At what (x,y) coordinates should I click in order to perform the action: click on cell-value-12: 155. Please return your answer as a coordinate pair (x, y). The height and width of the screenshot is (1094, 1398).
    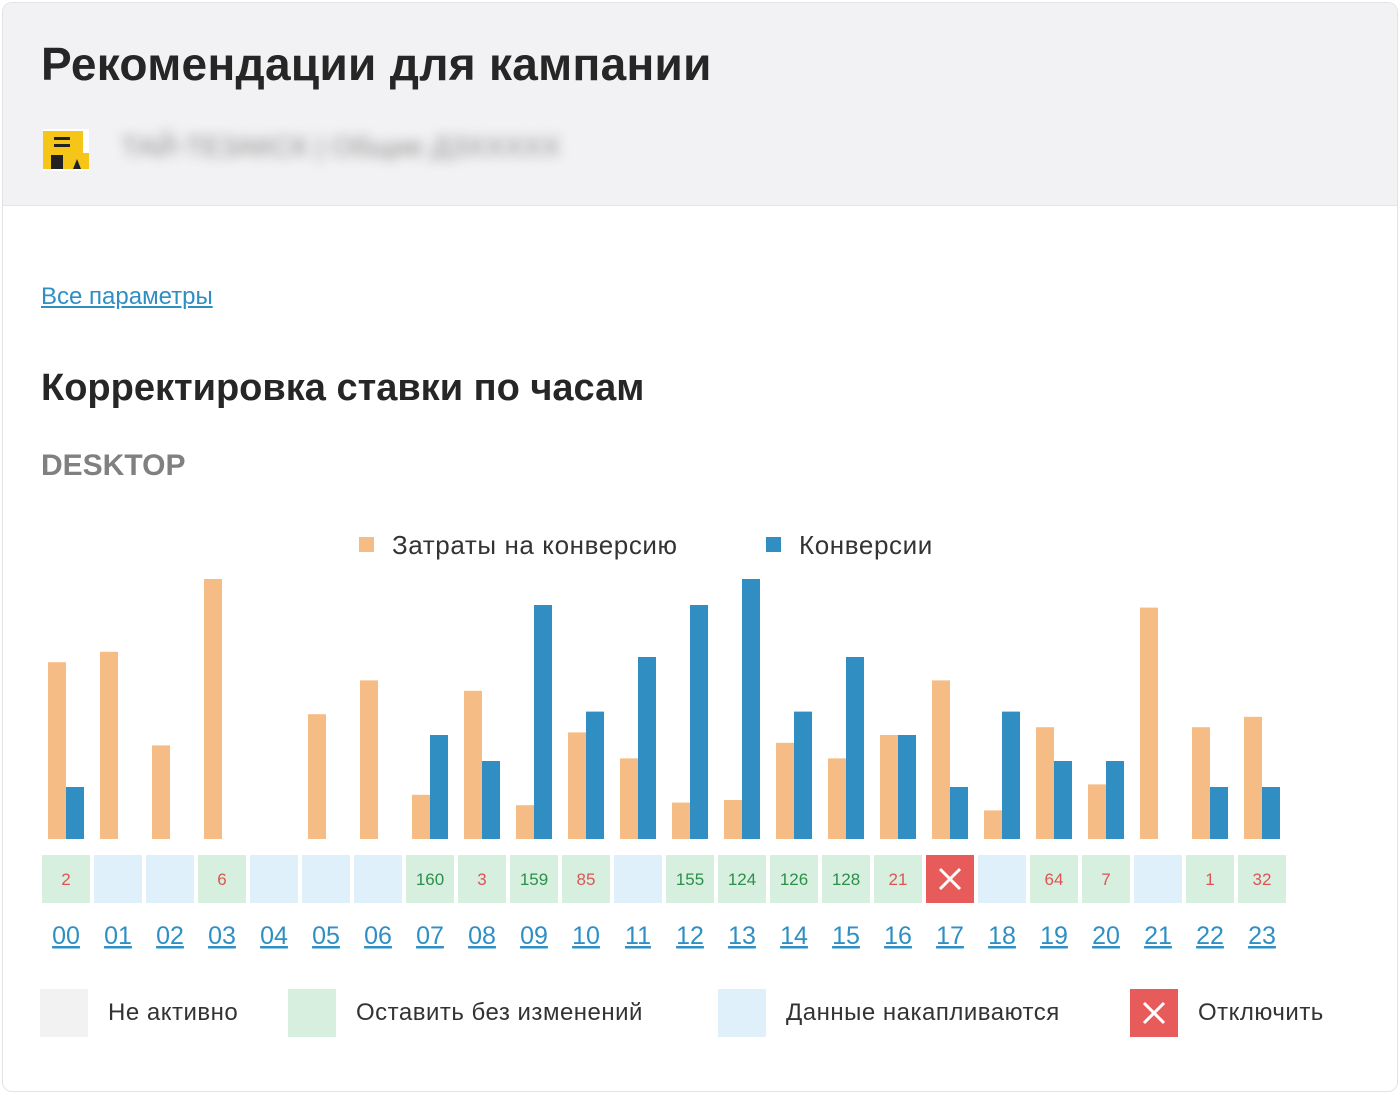
    Looking at the image, I should click on (690, 879).